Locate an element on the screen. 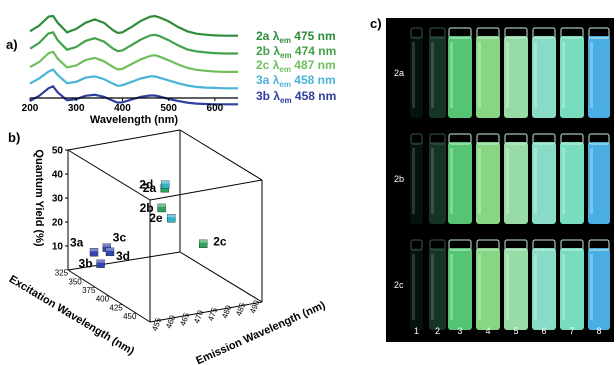 Image resolution: width=616 pixels, height=365 pixels. emission-tick-label: 475 is located at coordinates (212, 314).